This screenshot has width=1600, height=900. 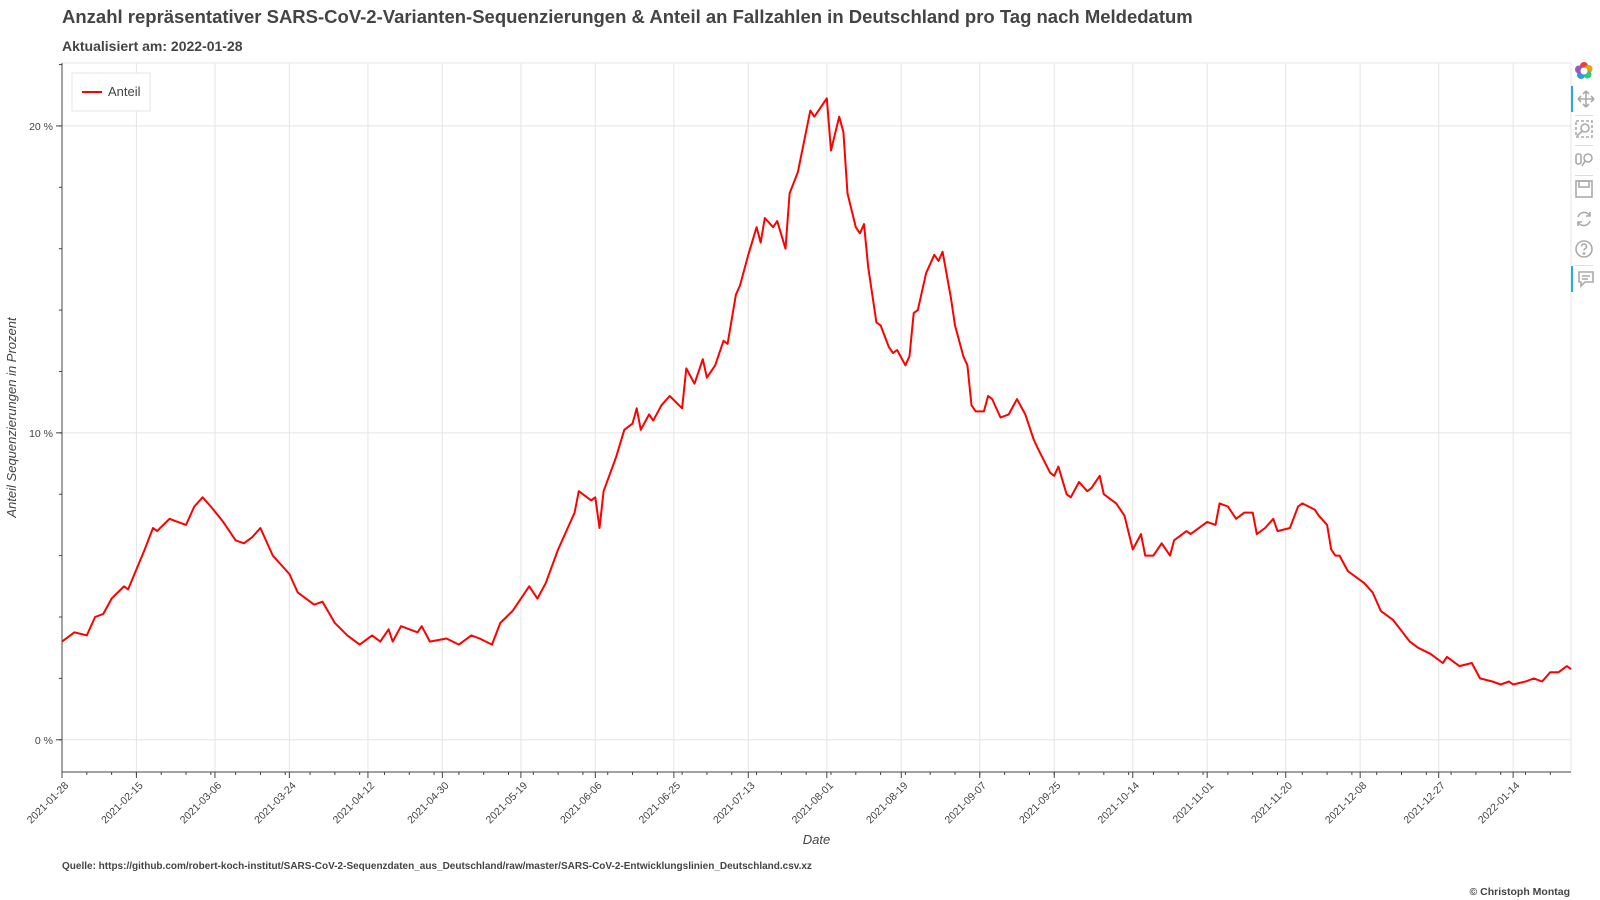 I want to click on x-tick-label: 2021-07-13, so click(x=734, y=803).